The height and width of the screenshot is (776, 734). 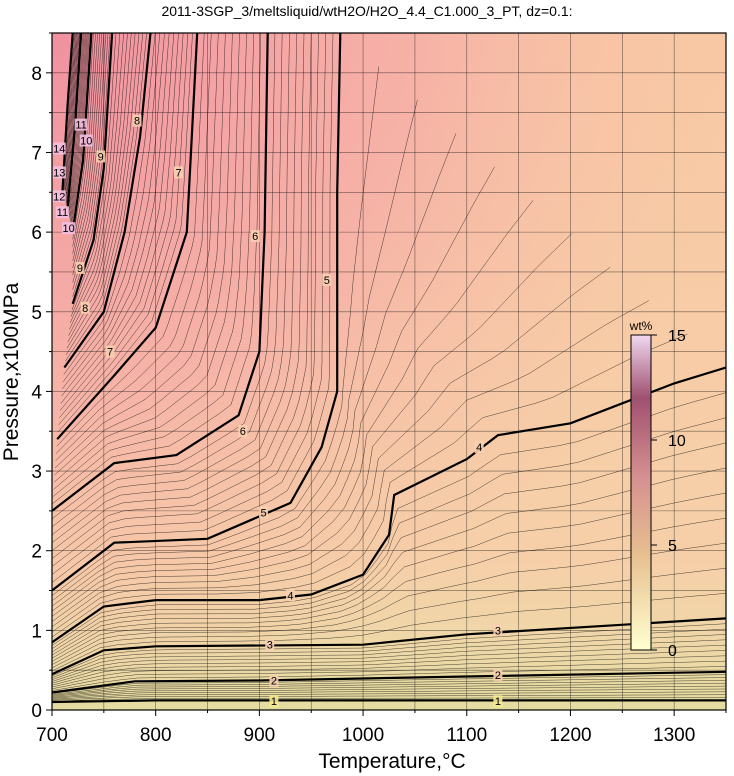 I want to click on y-tick-label: 0, so click(x=36, y=711).